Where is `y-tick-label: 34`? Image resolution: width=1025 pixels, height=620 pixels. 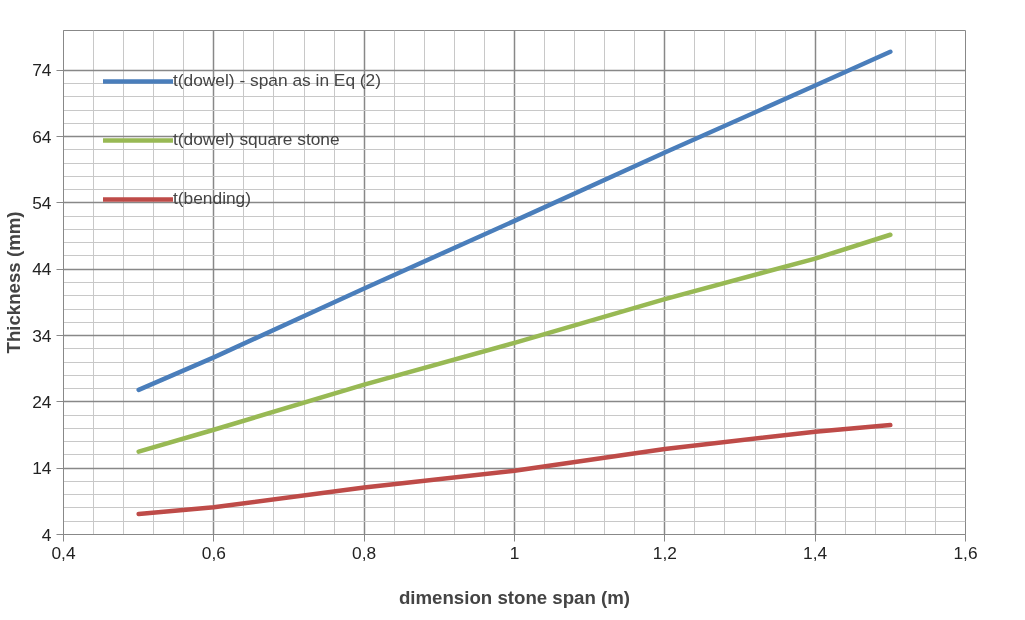
y-tick-label: 34 is located at coordinates (42, 335).